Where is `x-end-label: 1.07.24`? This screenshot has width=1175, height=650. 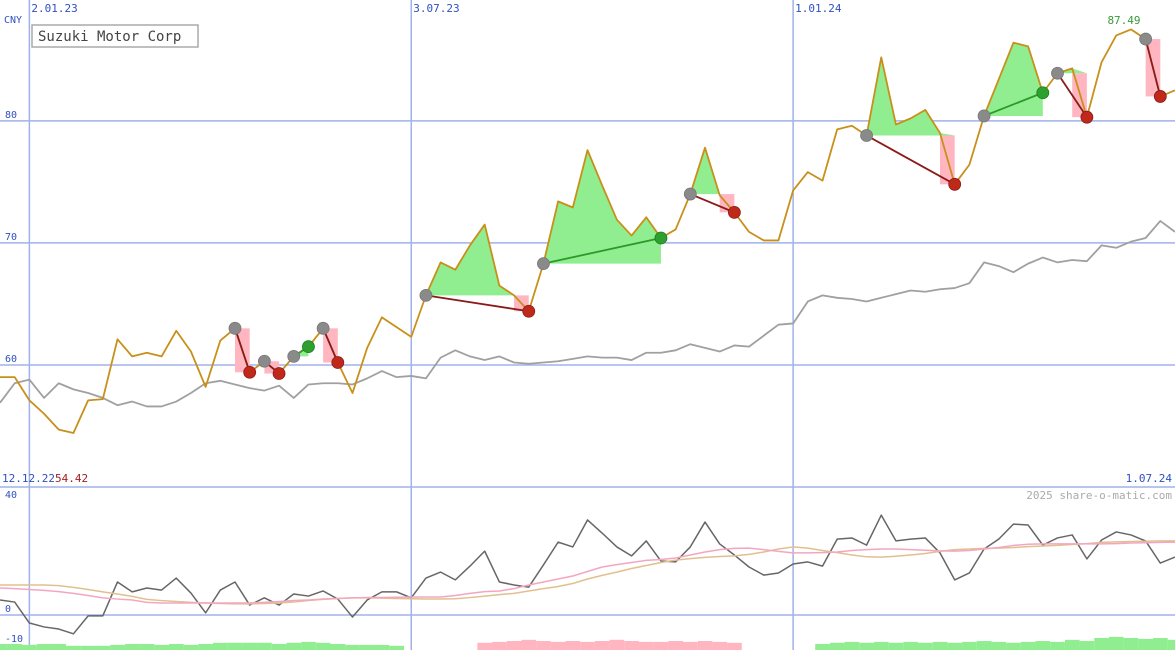 x-end-label: 1.07.24 is located at coordinates (1149, 478).